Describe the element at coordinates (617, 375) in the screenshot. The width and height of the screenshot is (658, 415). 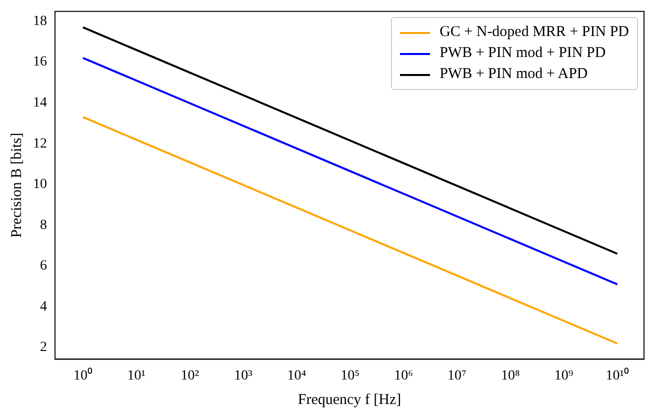
I see `x-tick-label: 10¹⁰` at that location.